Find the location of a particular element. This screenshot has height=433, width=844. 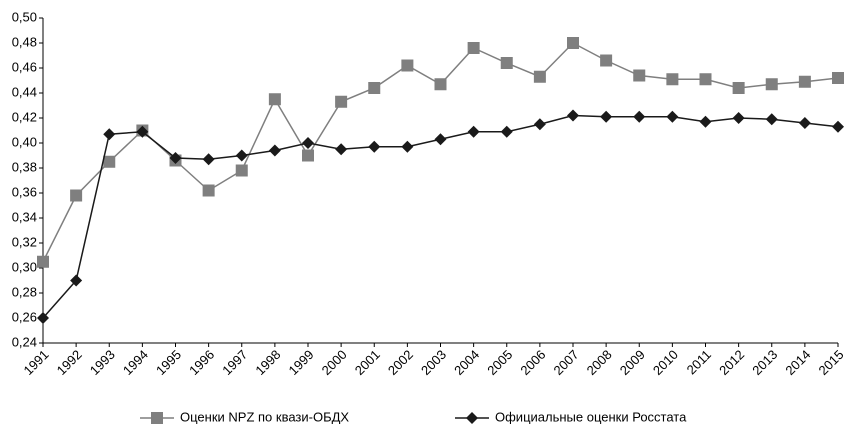

y-tick-label: 0,44 is located at coordinates (24, 91).